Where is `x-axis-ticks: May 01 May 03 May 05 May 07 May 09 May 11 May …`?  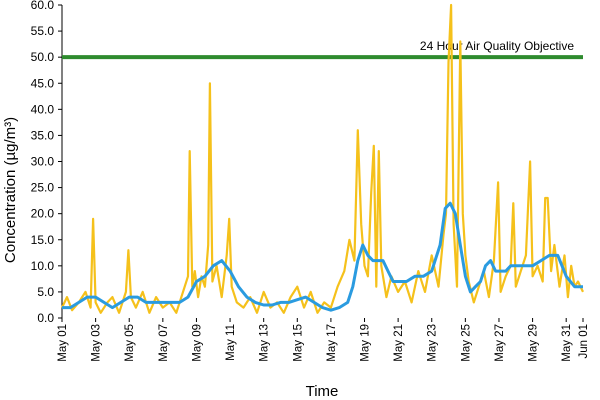 x-axis-ticks: May 01 May 03 May 05 May 07 May 09 May 11 May … is located at coordinates (323, 340).